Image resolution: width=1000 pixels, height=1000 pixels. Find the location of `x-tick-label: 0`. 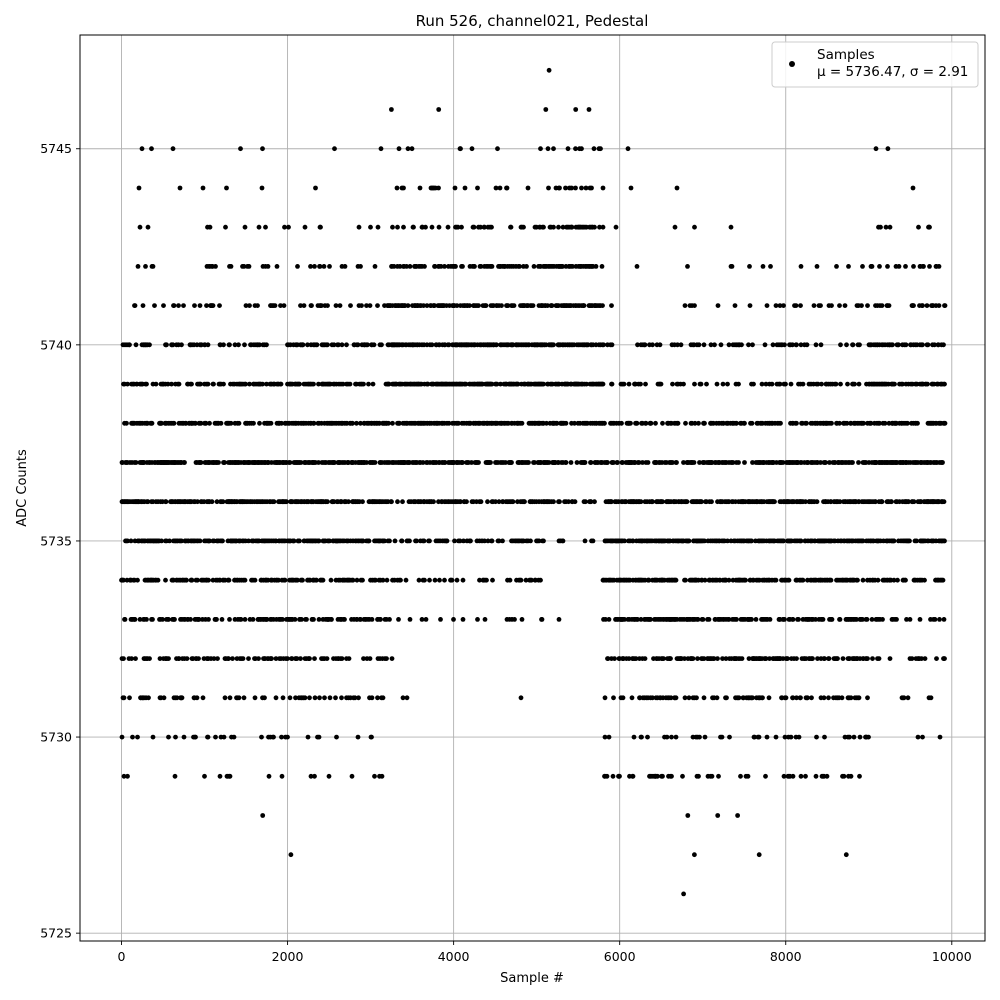

x-tick-label: 0 is located at coordinates (122, 956).